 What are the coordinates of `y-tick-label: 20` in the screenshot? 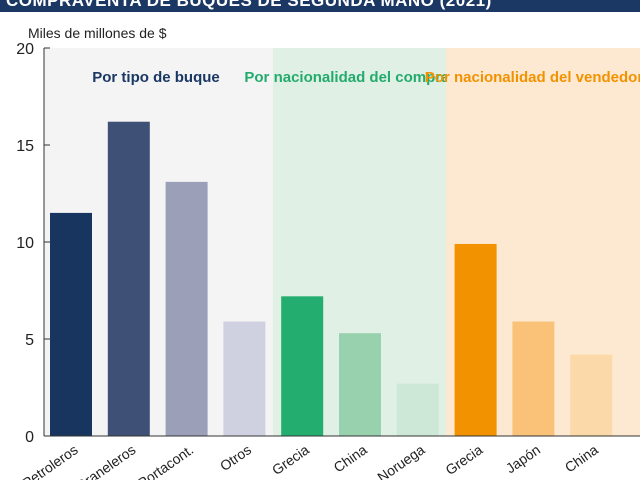 It's located at (25, 49).